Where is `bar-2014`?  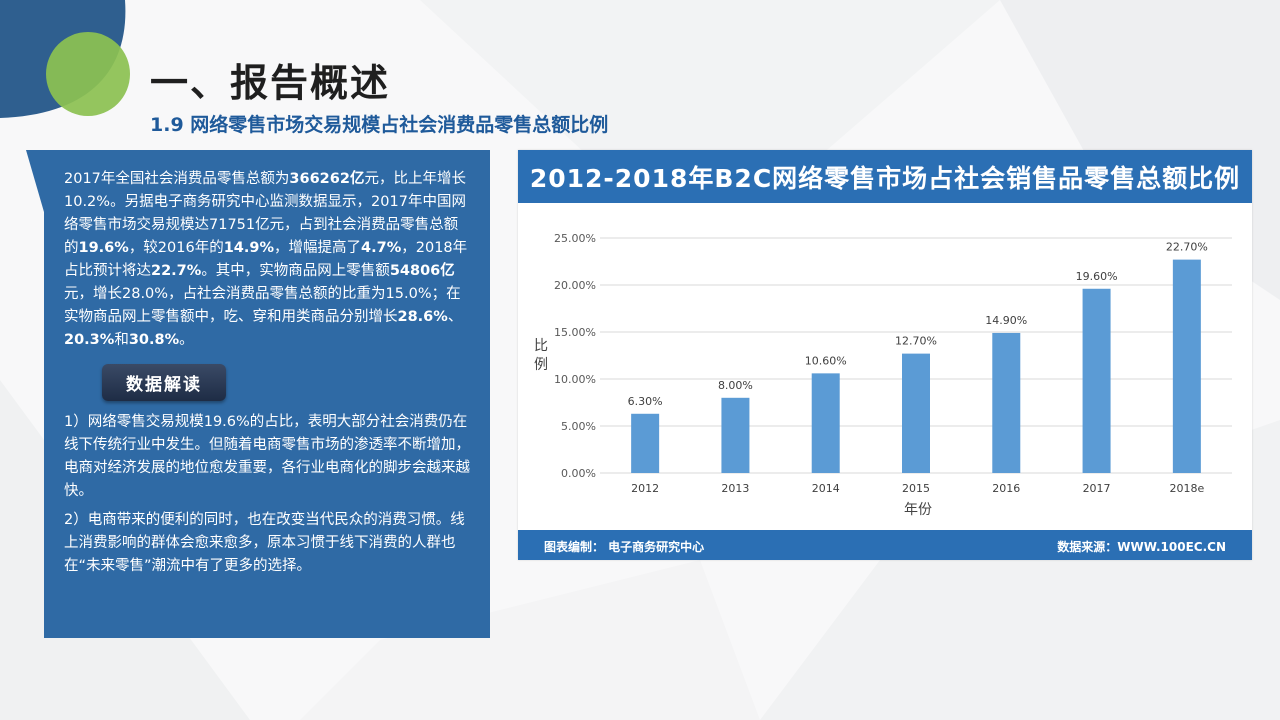
bar-2014 is located at coordinates (825, 423).